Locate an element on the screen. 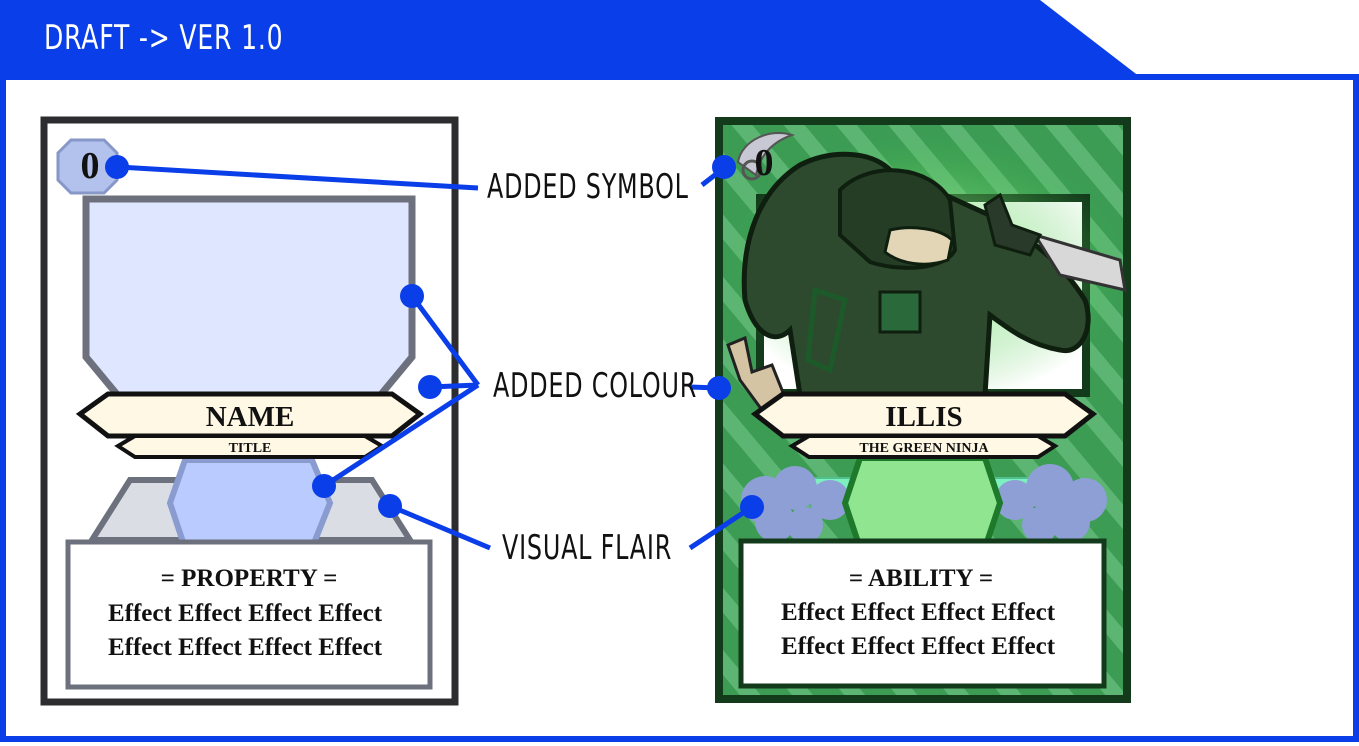  scythe-symbol-icon is located at coordinates (766, 156).